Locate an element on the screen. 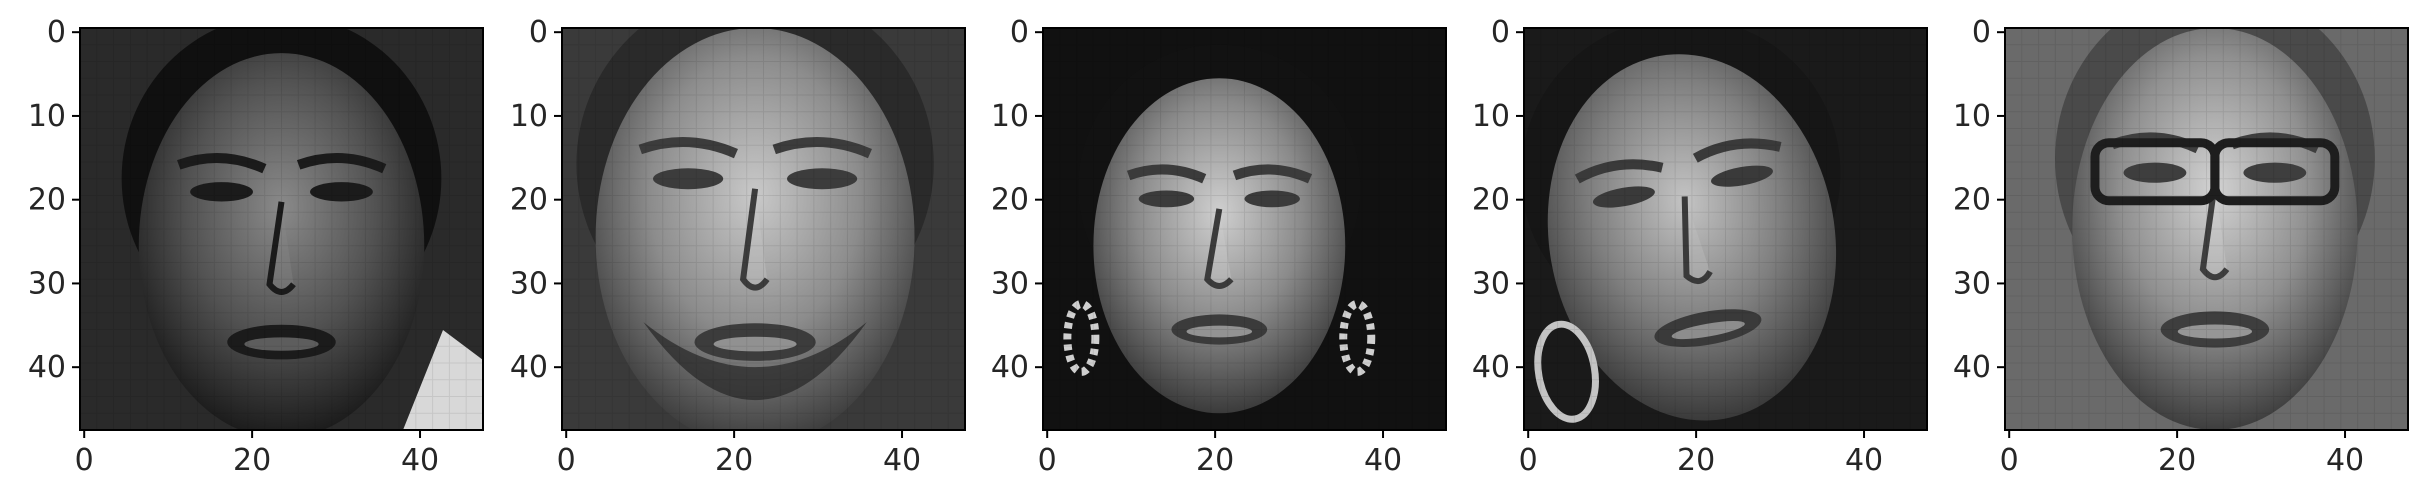 The height and width of the screenshot is (498, 2420). glasses-lens is located at coordinates (2275, 172).